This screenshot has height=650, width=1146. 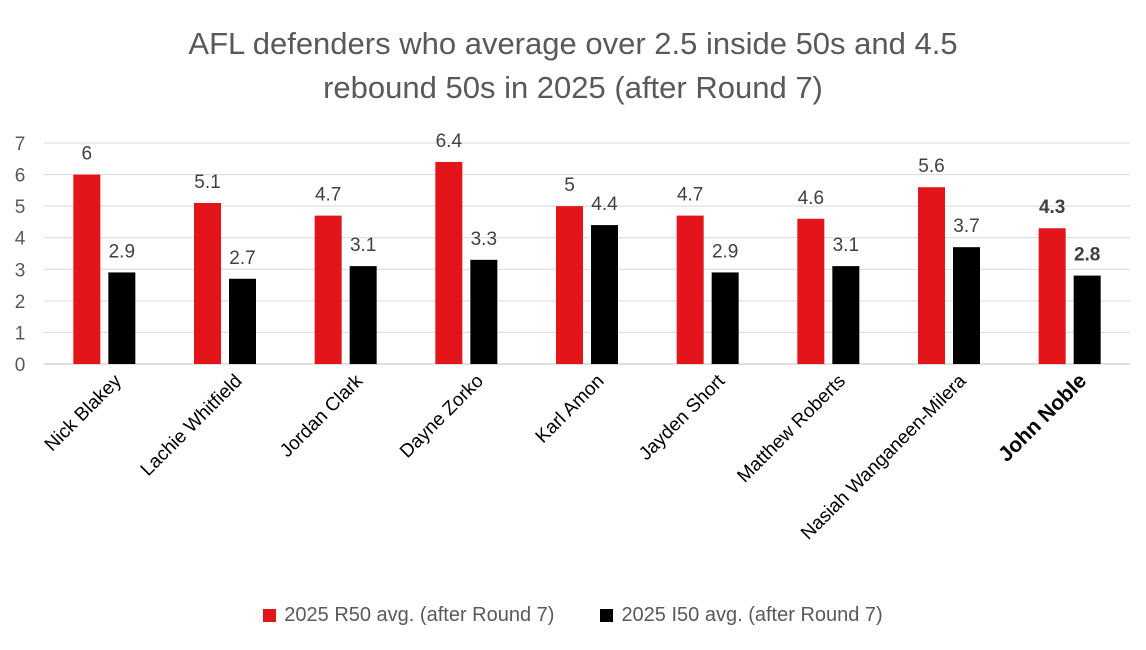 What do you see at coordinates (270, 615) in the screenshot?
I see `legend-swatch-r50` at bounding box center [270, 615].